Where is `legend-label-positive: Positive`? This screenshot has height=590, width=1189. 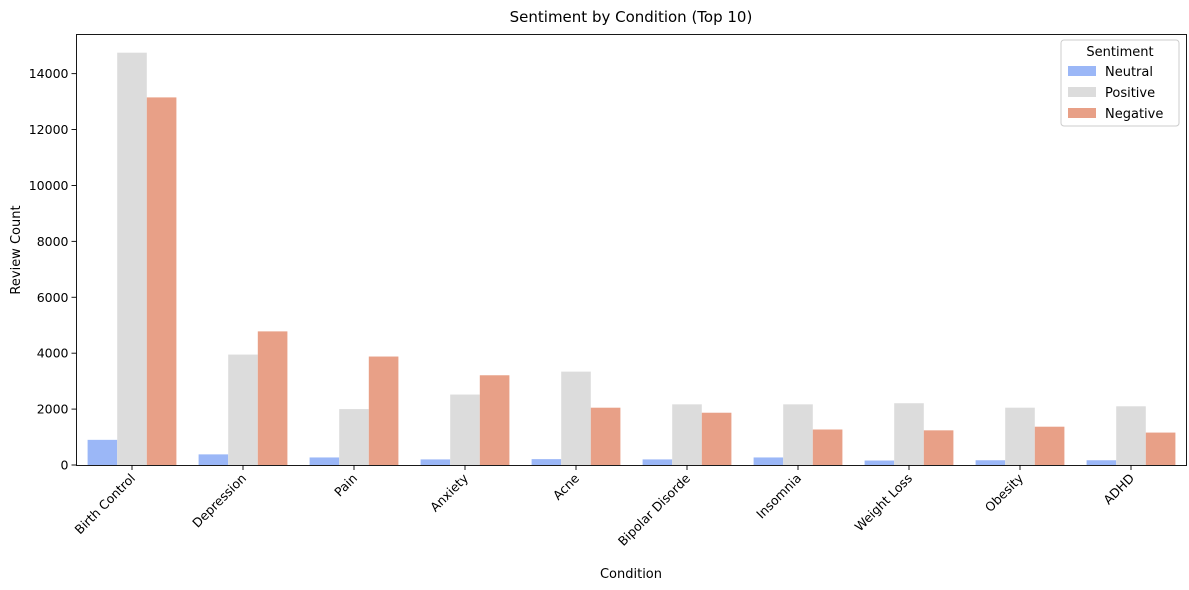
legend-label-positive: Positive is located at coordinates (1130, 93).